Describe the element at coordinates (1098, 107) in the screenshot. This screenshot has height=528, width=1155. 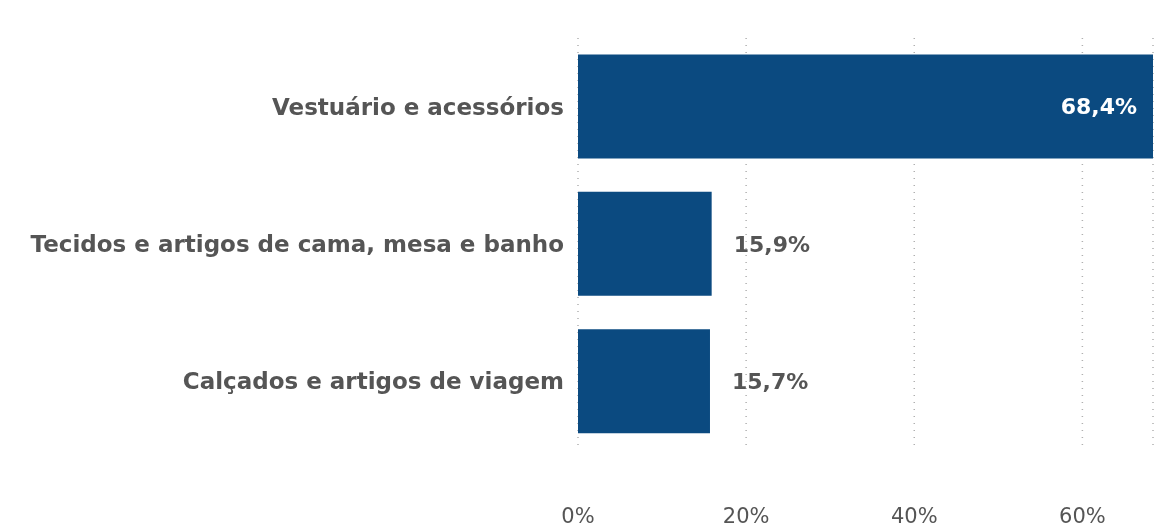
I see `data-label: 68,4%` at that location.